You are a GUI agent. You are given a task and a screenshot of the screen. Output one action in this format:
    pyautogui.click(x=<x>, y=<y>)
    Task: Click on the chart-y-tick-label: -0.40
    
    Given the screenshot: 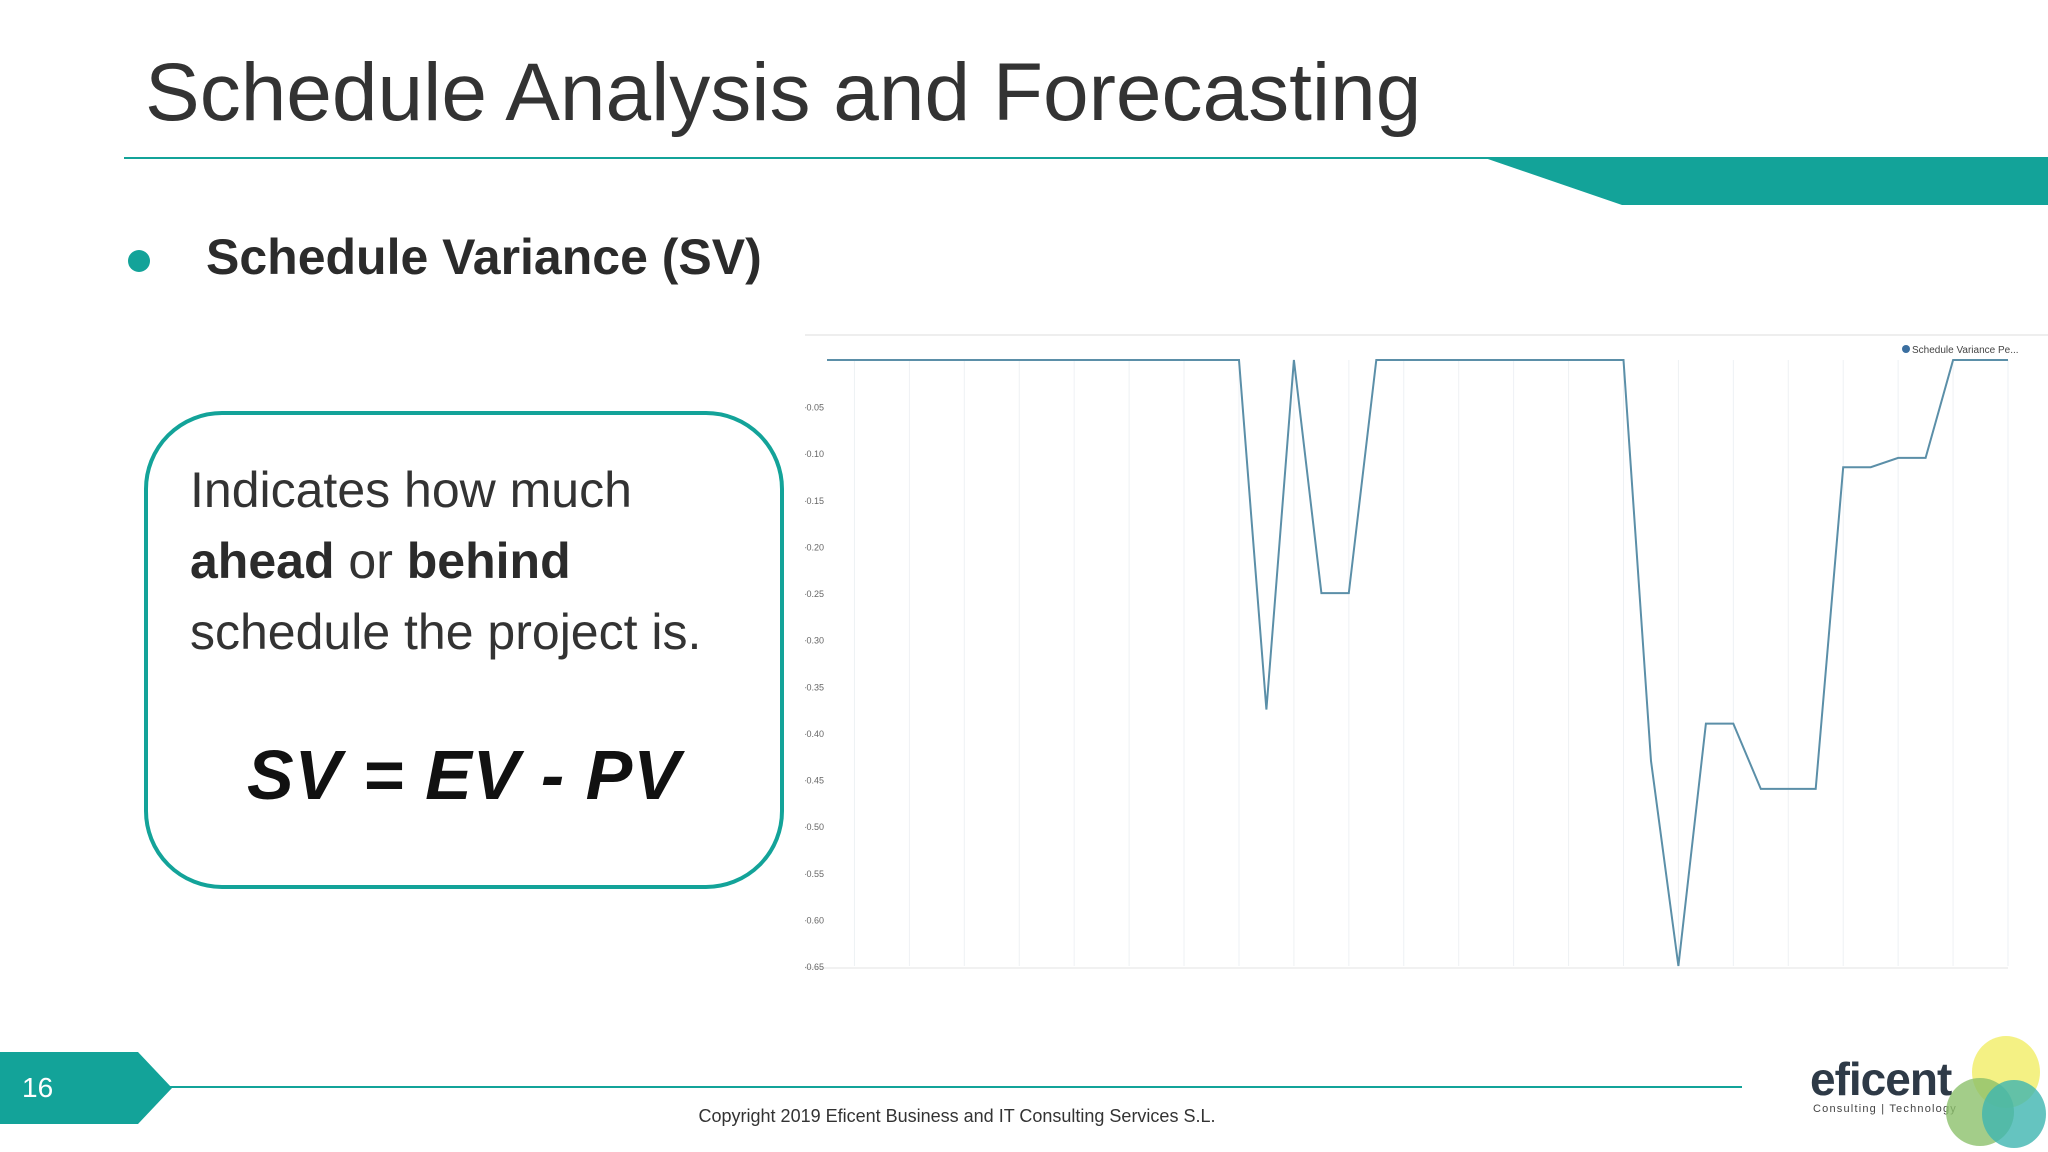 What is the action you would take?
    pyautogui.click(x=814, y=734)
    